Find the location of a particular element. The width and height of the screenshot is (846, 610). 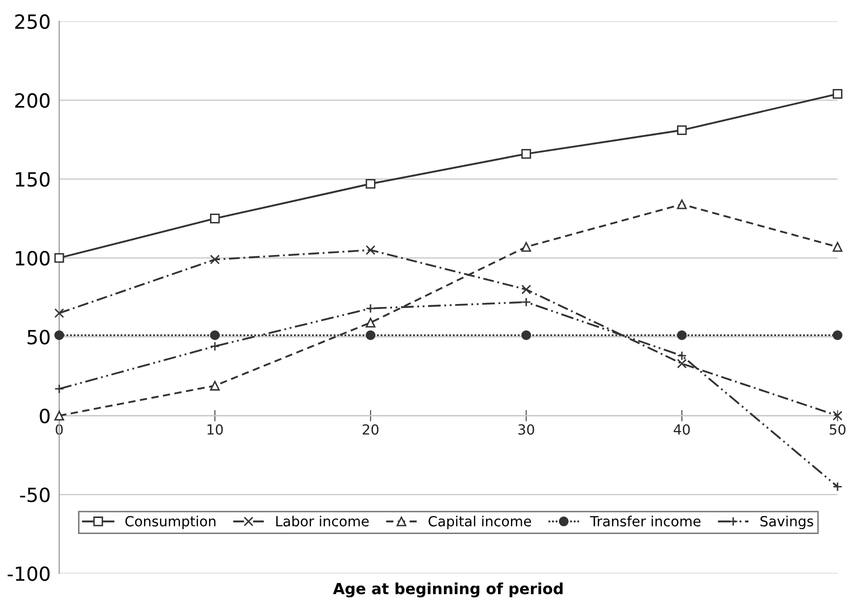

y-tick-label: 150 is located at coordinates (33, 179).